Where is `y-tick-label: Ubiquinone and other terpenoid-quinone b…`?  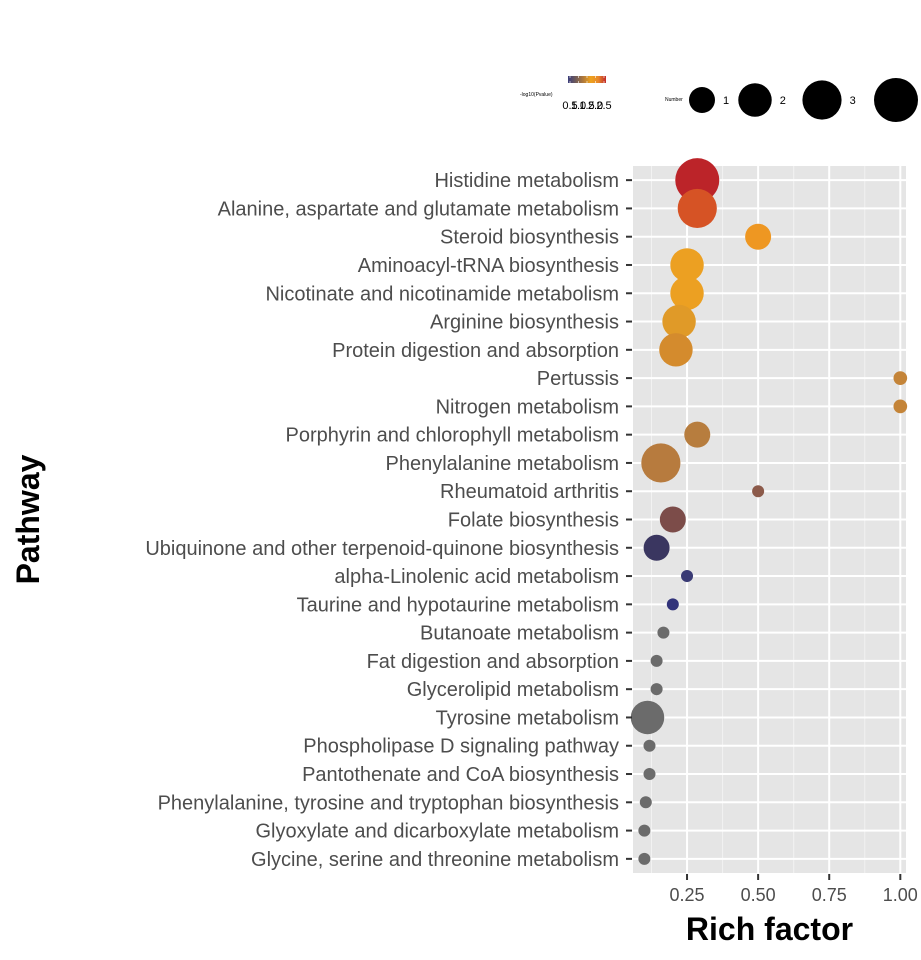
y-tick-label: Ubiquinone and other terpenoid-quinone b… is located at coordinates (382, 549).